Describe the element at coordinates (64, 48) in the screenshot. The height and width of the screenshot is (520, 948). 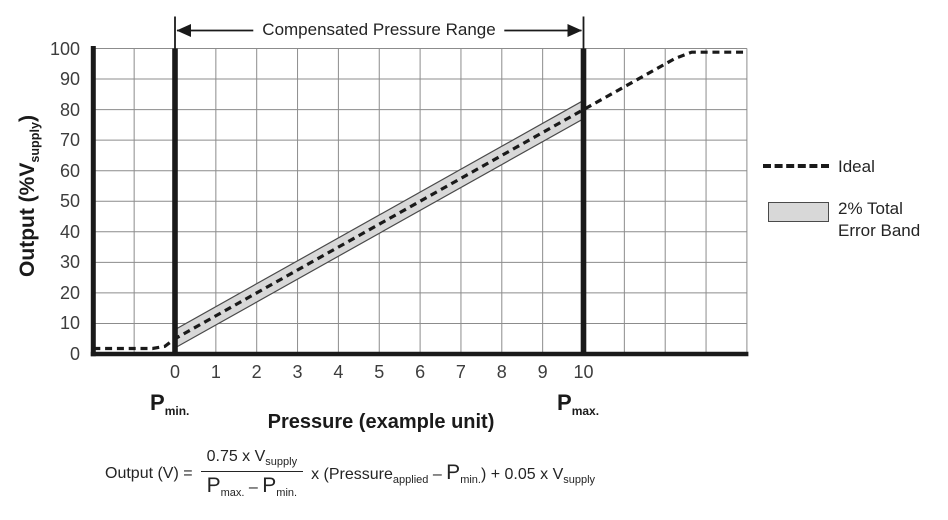
I see `y-tick-label: 100` at that location.